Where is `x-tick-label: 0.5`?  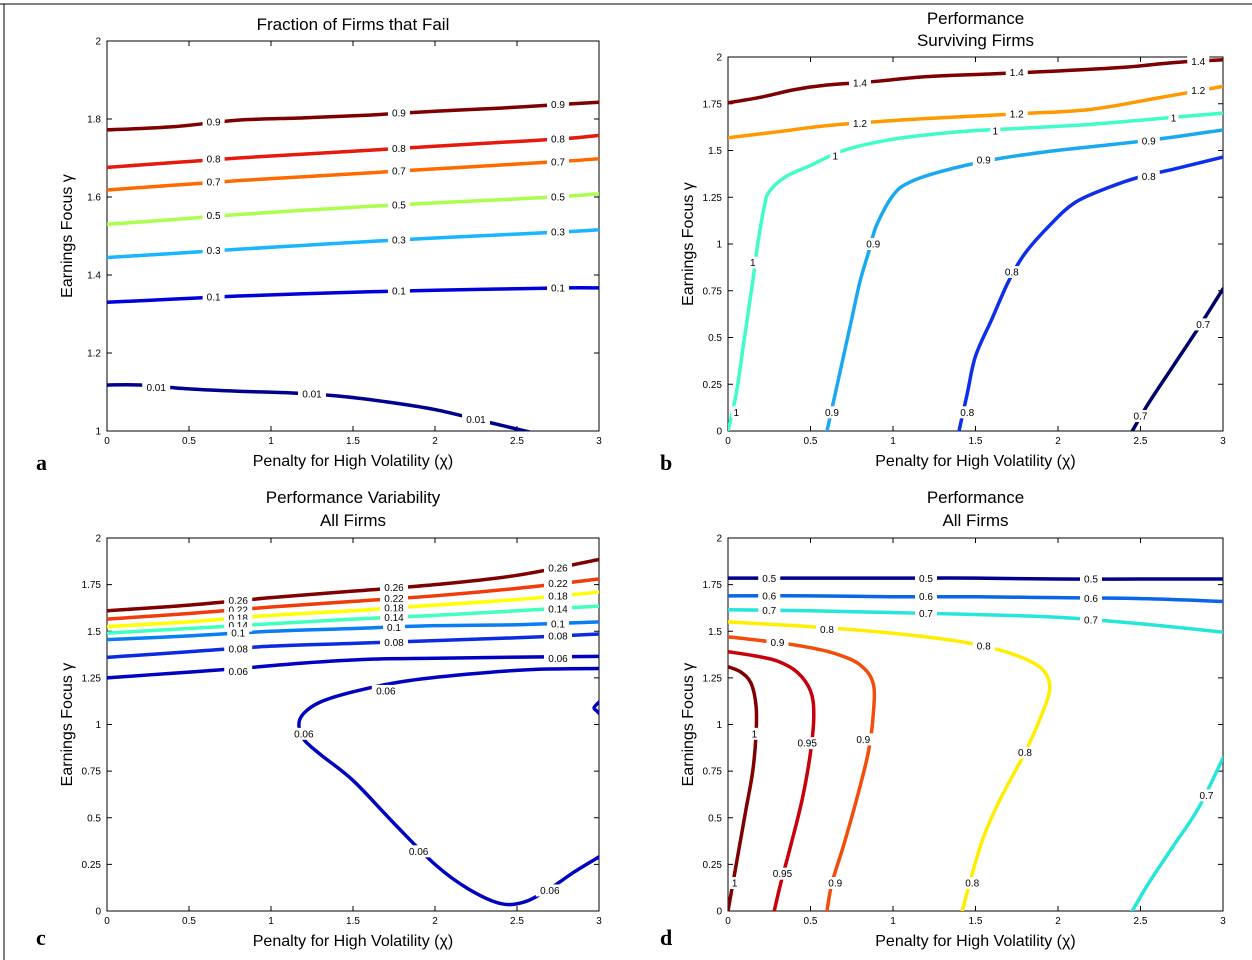 x-tick-label: 0.5 is located at coordinates (811, 921).